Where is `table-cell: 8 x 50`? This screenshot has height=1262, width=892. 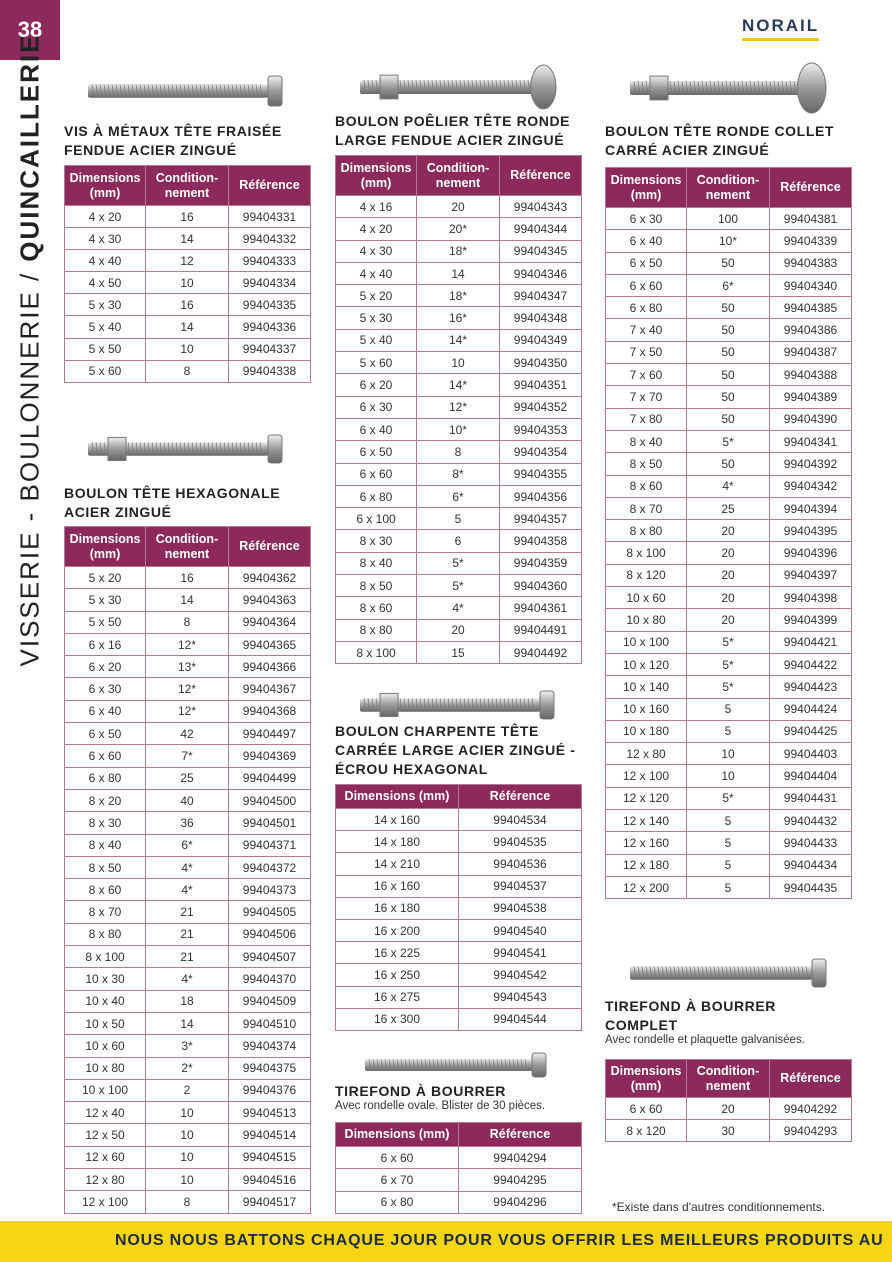
table-cell: 8 x 50 is located at coordinates (646, 464).